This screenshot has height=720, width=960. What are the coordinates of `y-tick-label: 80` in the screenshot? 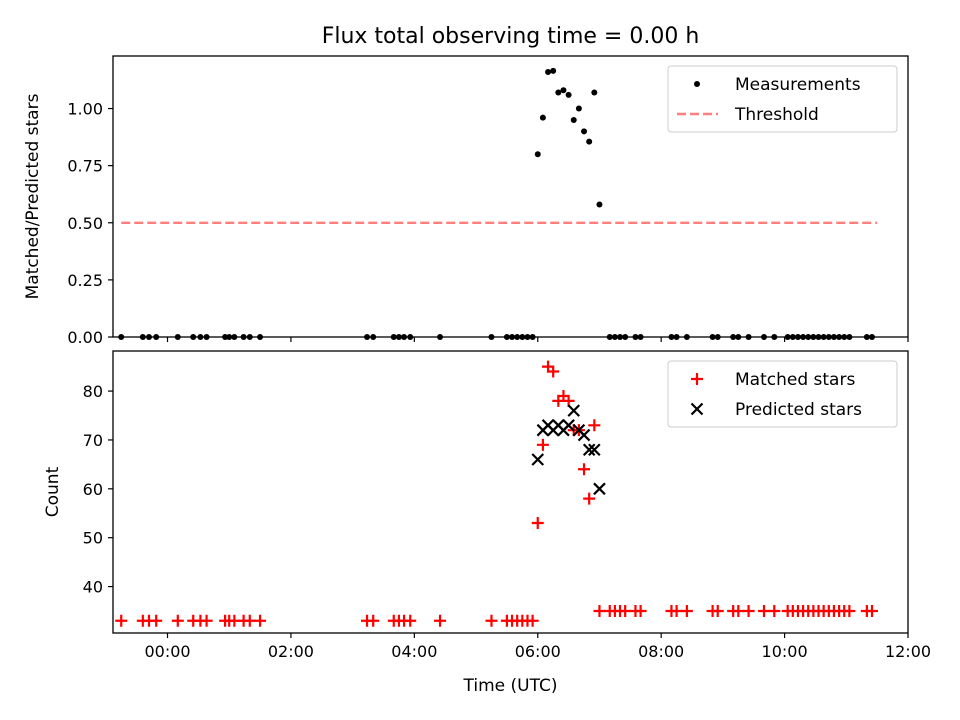 It's located at (93, 391).